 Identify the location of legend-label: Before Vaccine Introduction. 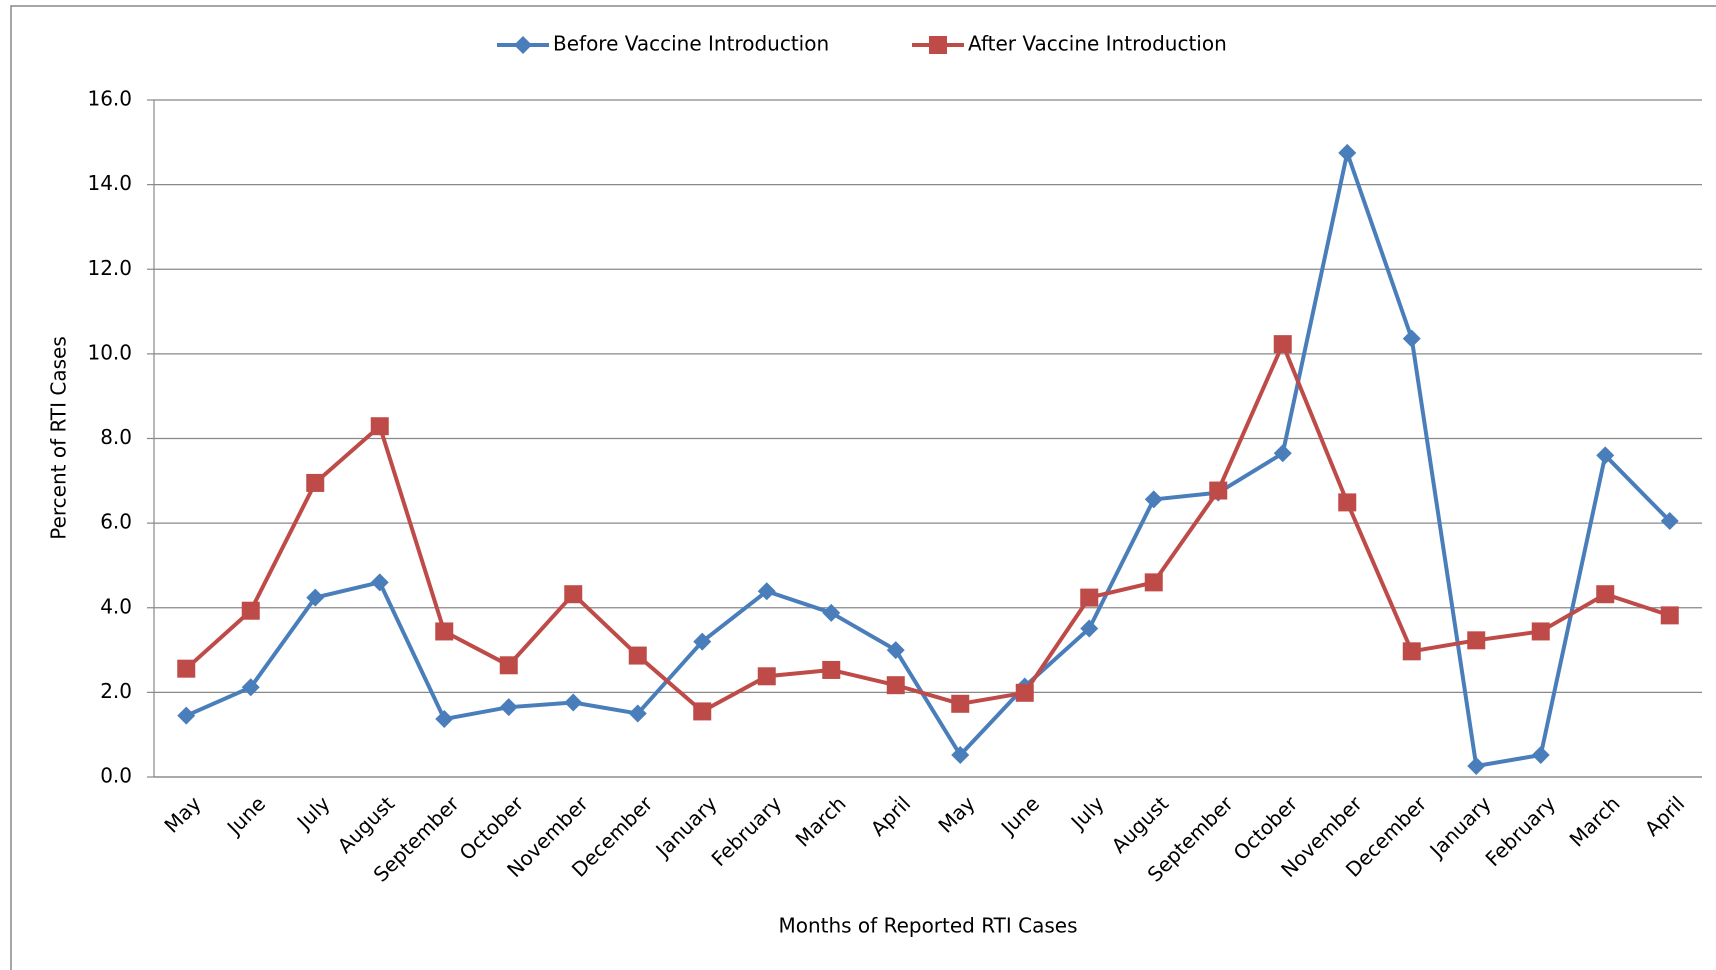
(691, 44).